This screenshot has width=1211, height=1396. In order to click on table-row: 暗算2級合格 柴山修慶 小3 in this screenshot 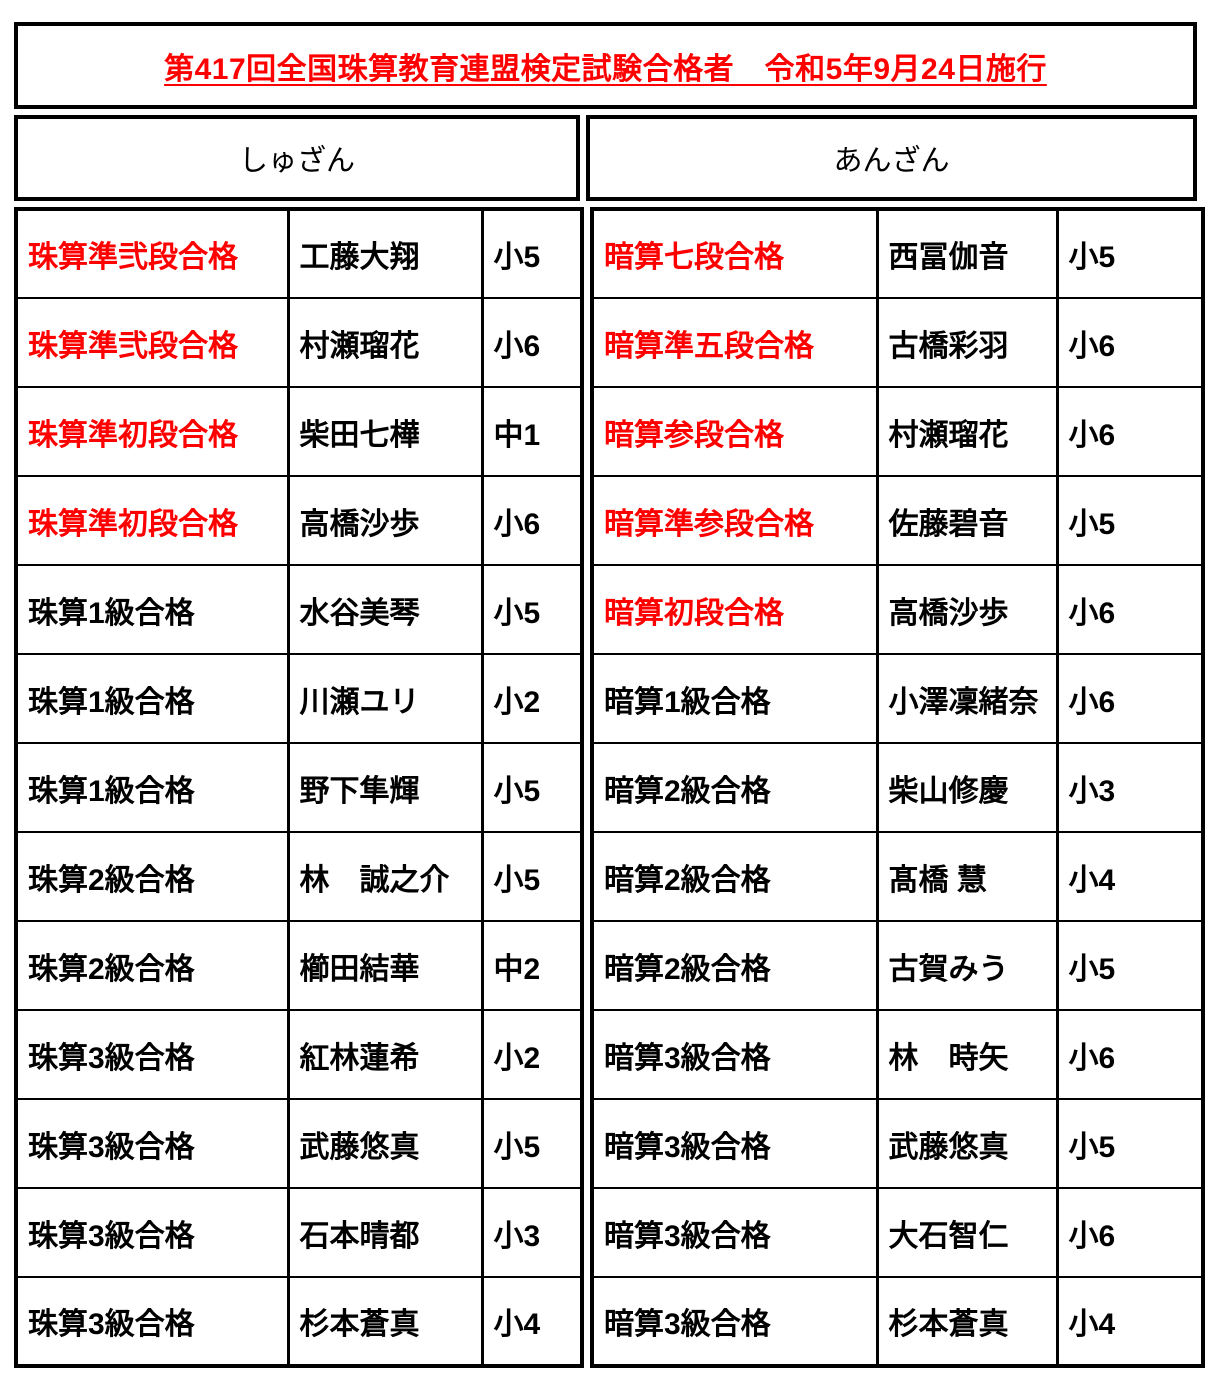, I will do `click(897, 787)`.